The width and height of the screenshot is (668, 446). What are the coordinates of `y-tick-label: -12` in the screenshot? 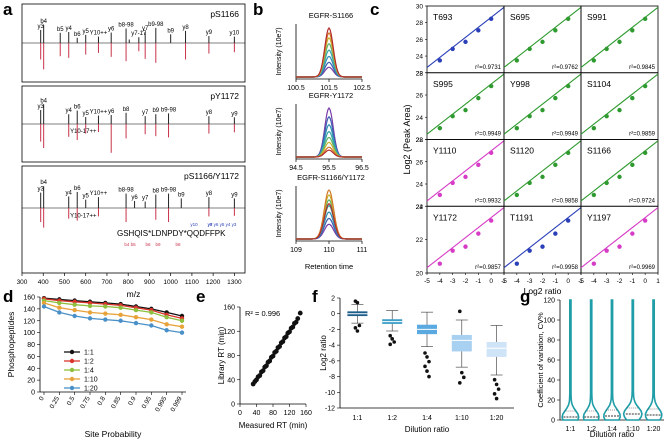 It's located at (330, 409).